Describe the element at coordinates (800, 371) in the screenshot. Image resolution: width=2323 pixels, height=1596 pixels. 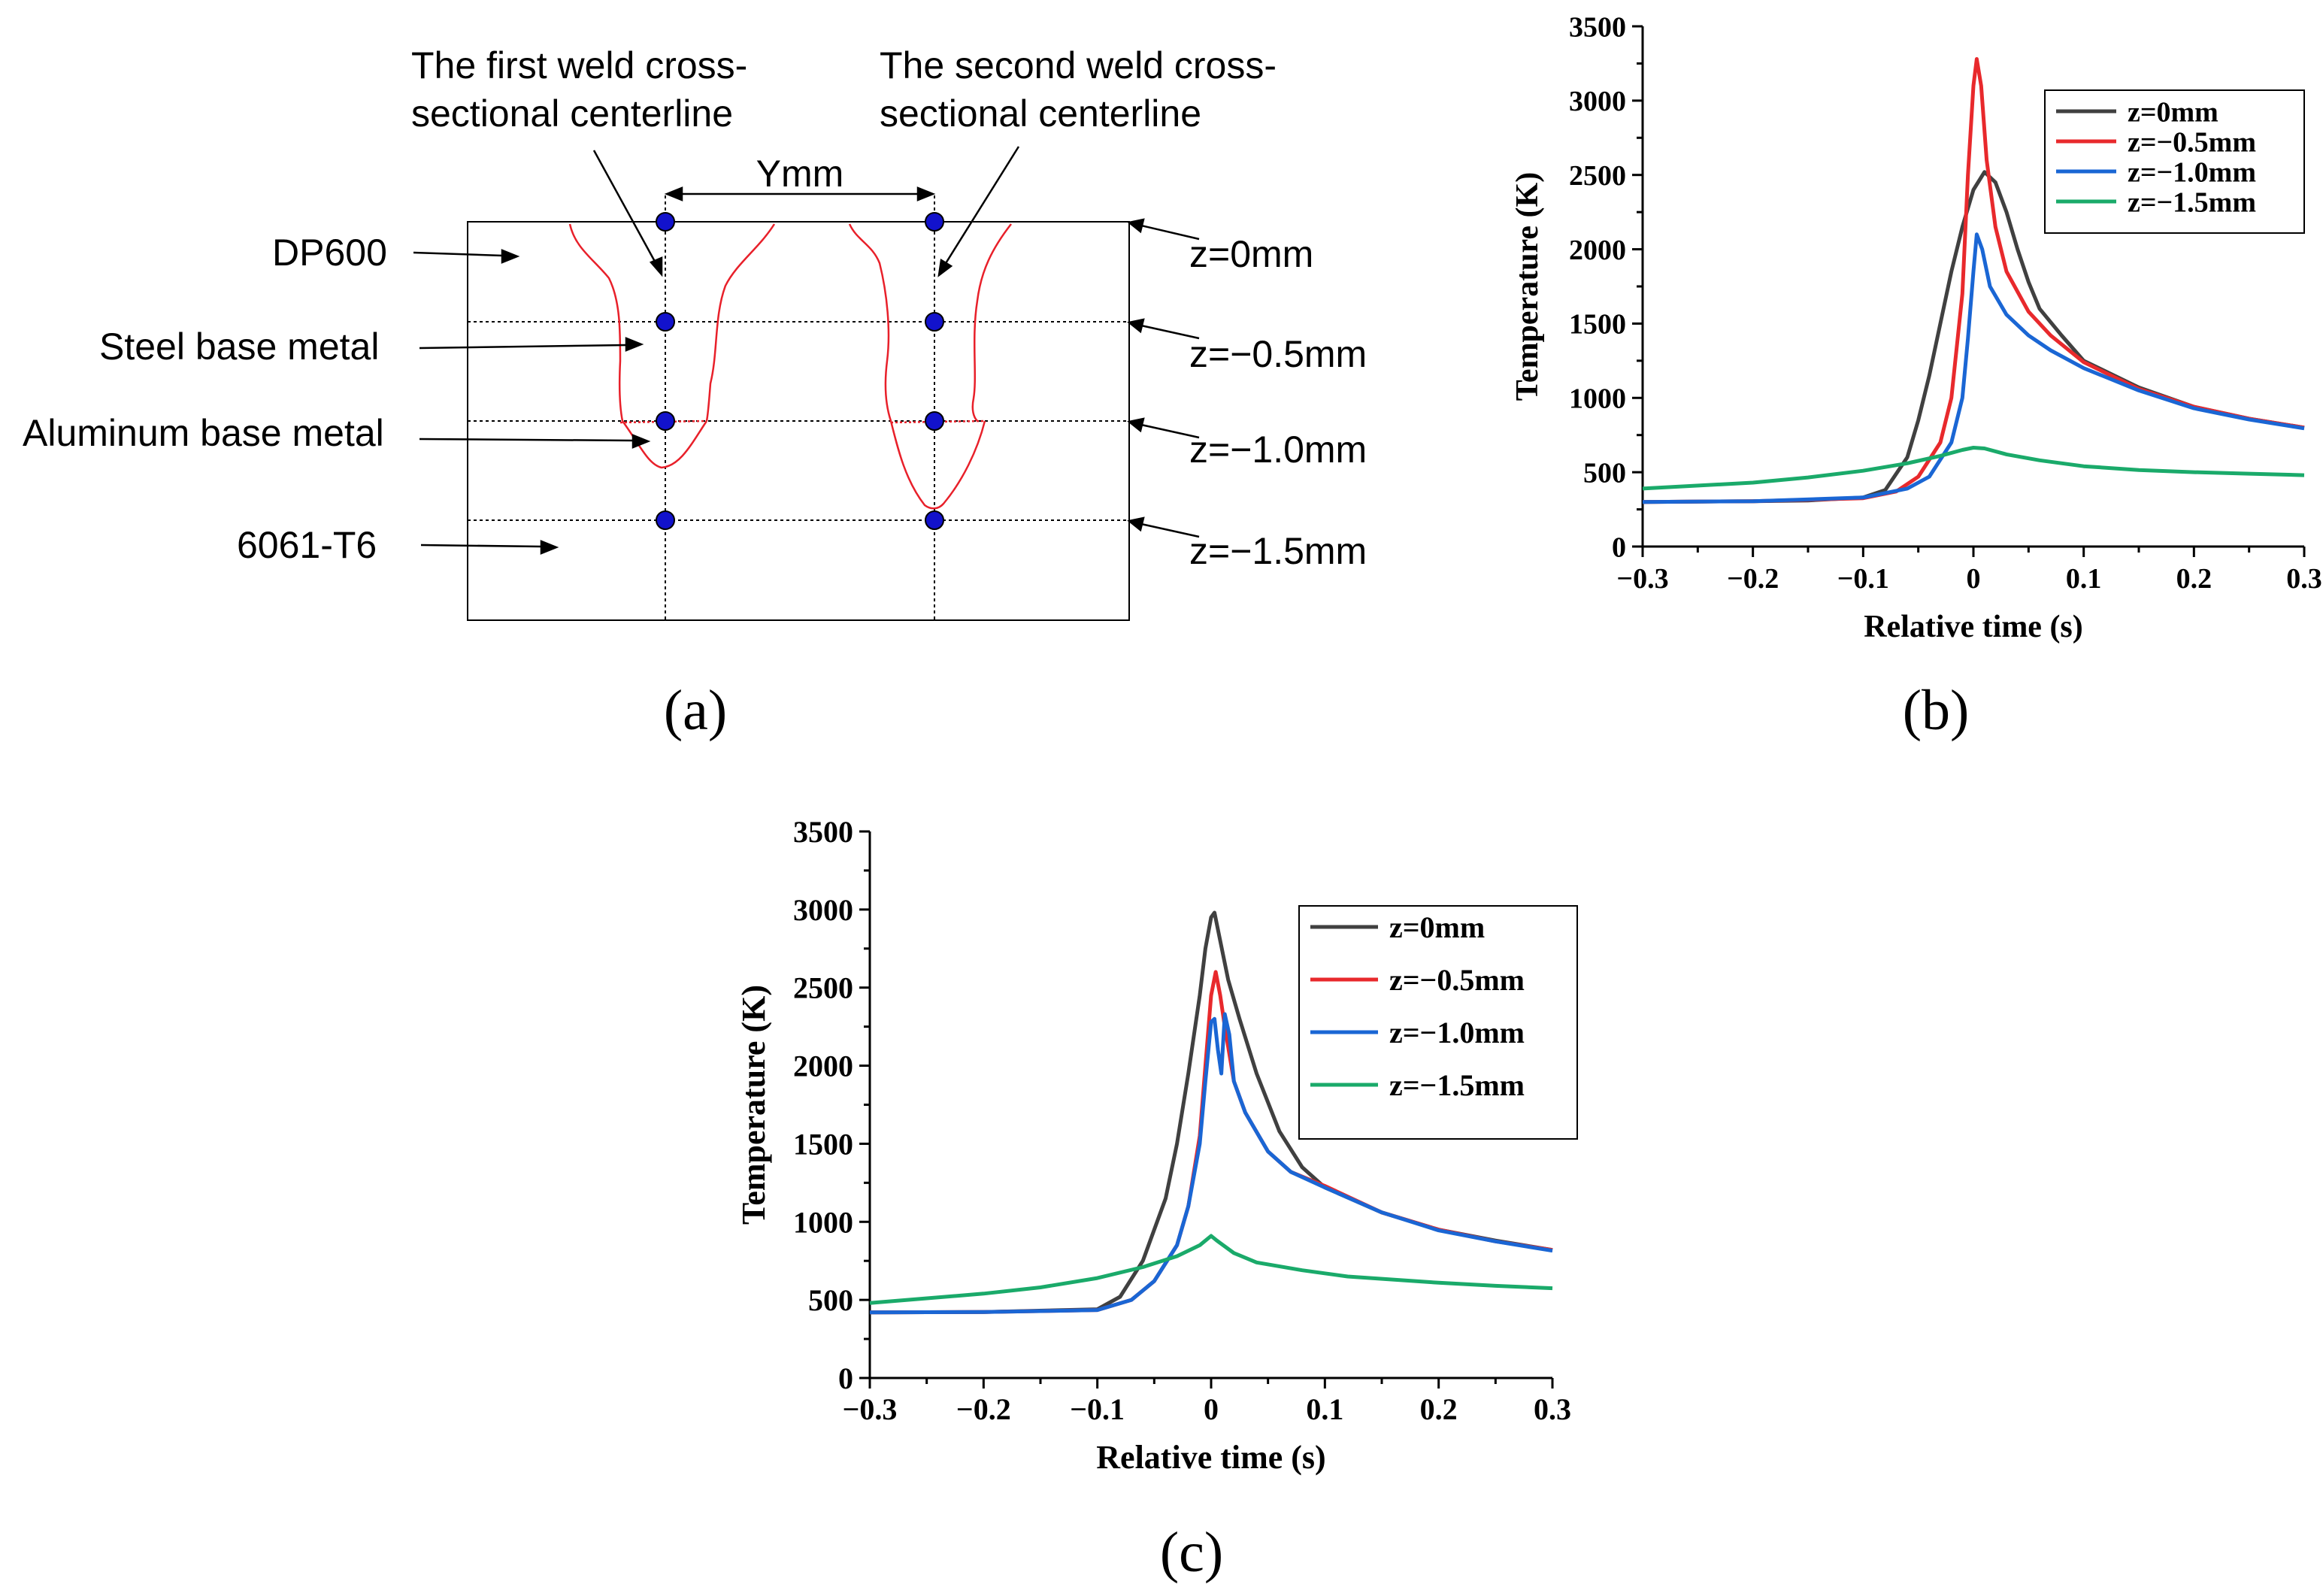
I see `measurement-points` at that location.